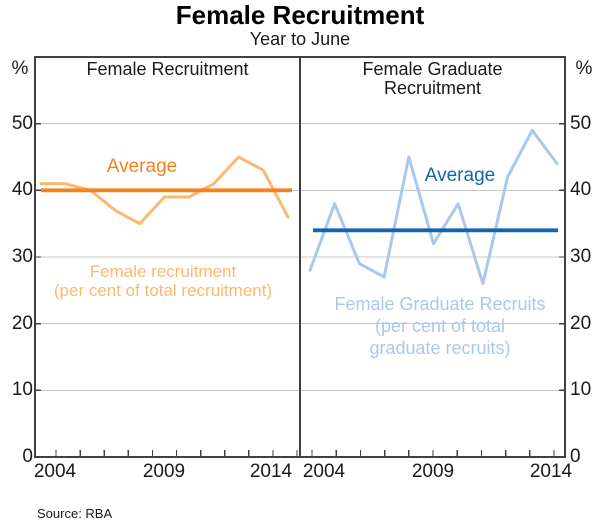  What do you see at coordinates (75, 513) in the screenshot?
I see `source-note: Source: RBA` at bounding box center [75, 513].